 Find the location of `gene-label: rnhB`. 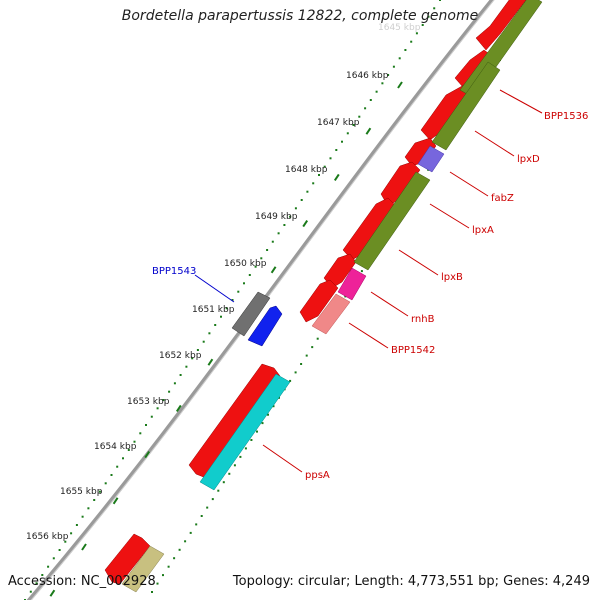

gene-label: rnhB is located at coordinates (423, 319).